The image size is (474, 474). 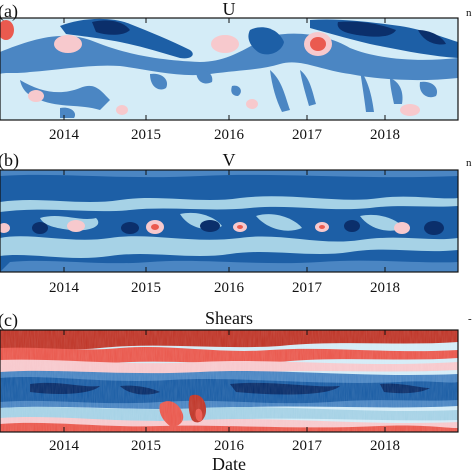 I want to click on x-axis-title: Date, so click(x=229, y=464).